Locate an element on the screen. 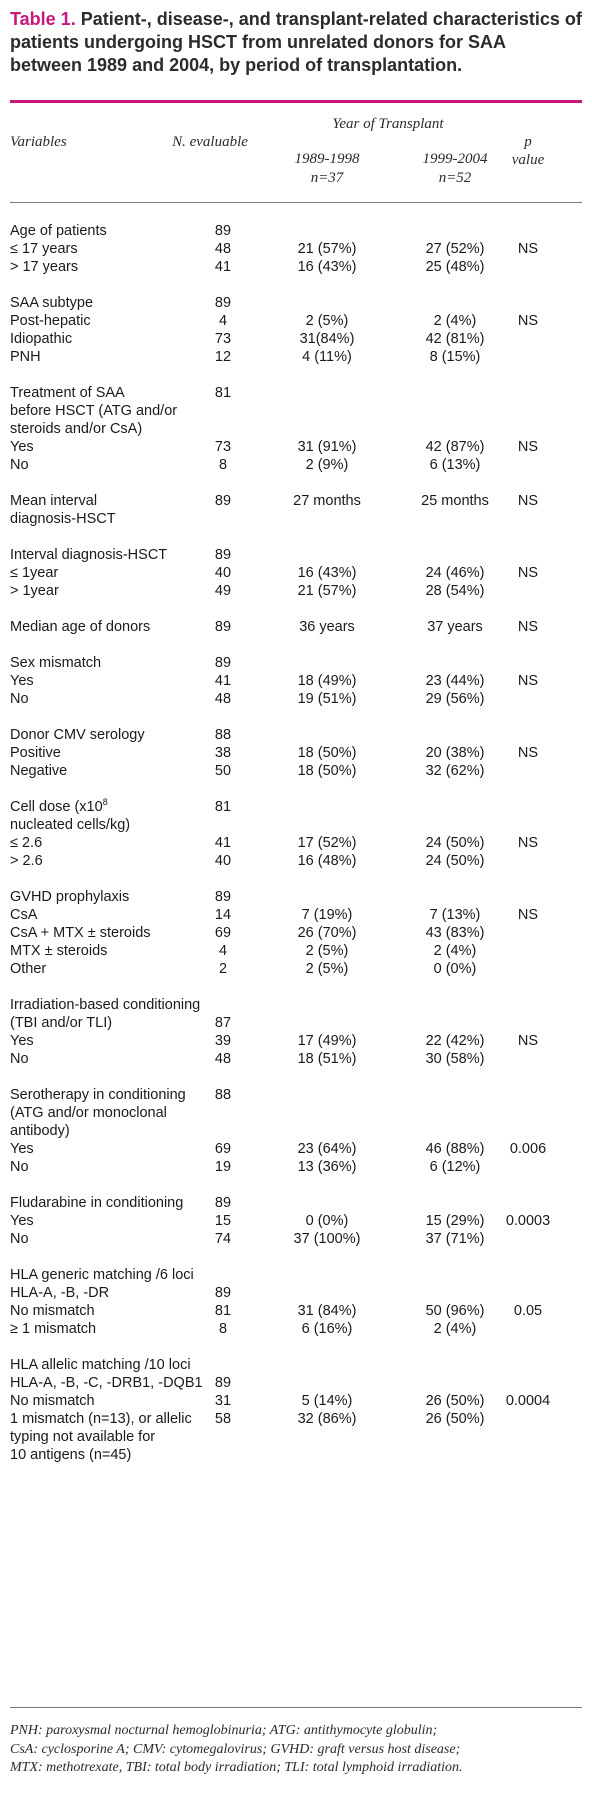 The image size is (592, 1800). header-period-1-n: n=37 is located at coordinates (327, 178).